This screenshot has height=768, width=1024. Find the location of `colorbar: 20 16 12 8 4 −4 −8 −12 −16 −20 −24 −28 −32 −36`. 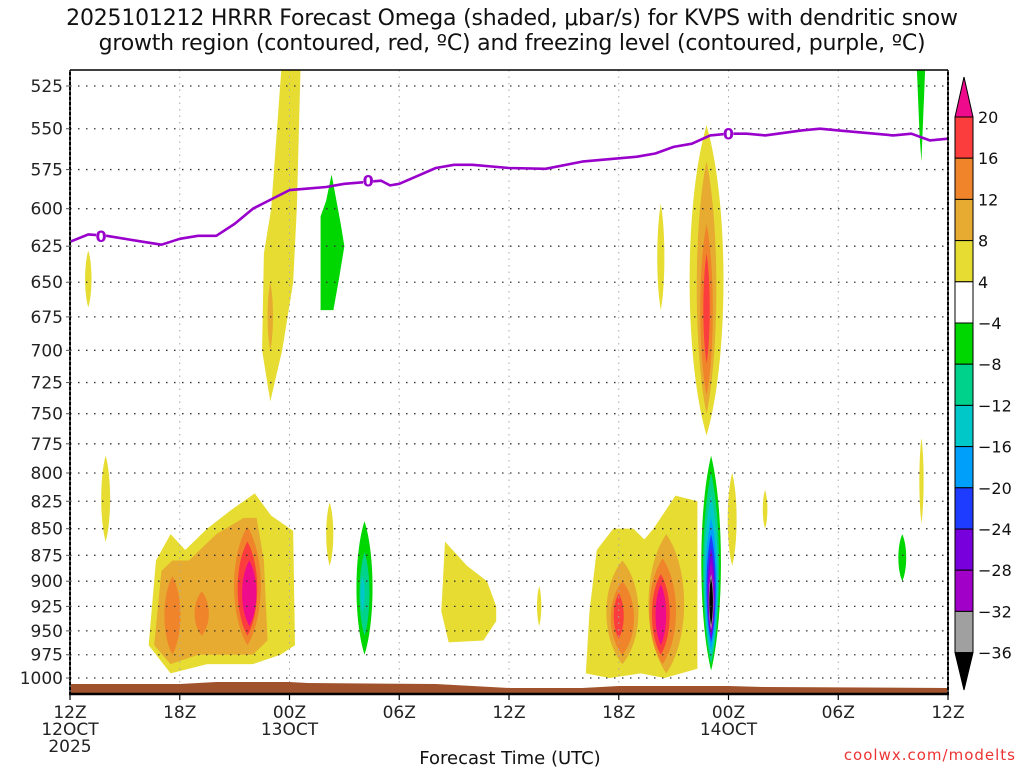

colorbar: 20 16 12 8 4 −4 −8 −12 −16 −20 −24 −28 −32 −36 is located at coordinates (983, 383).